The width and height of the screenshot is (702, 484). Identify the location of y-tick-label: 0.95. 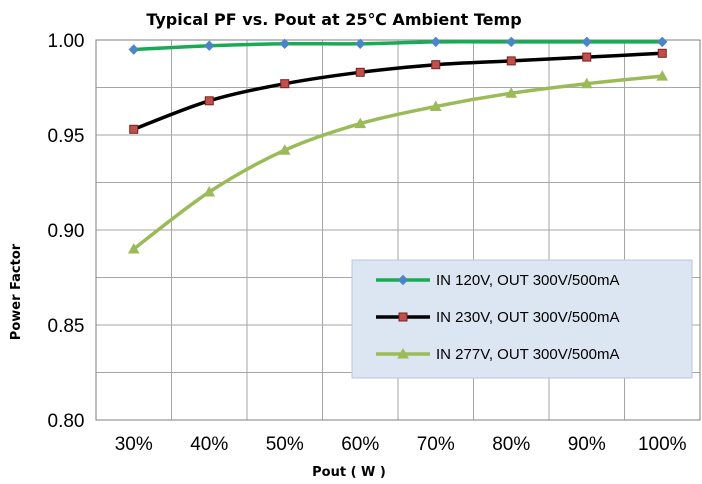
(66, 136).